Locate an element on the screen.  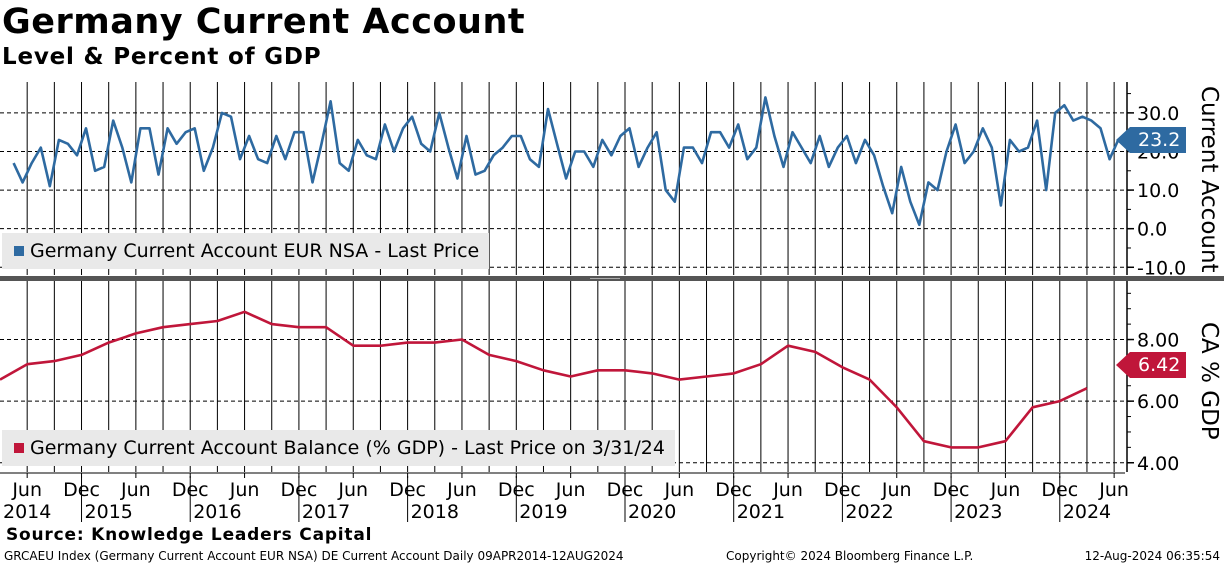
upper-y-tick-label: 30.0 is located at coordinates (1158, 114).